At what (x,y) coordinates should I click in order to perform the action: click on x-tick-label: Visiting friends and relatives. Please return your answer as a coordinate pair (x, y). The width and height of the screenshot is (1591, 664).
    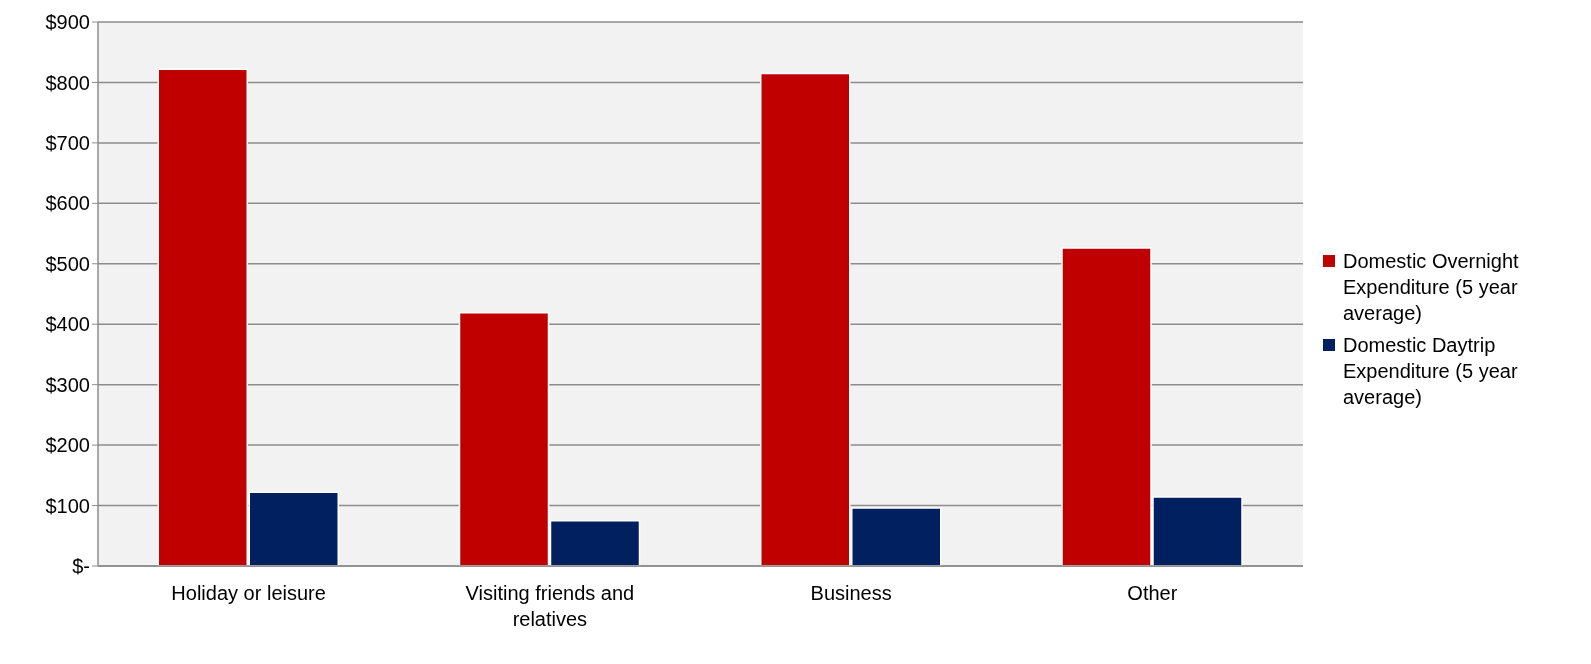
    Looking at the image, I should click on (550, 606).